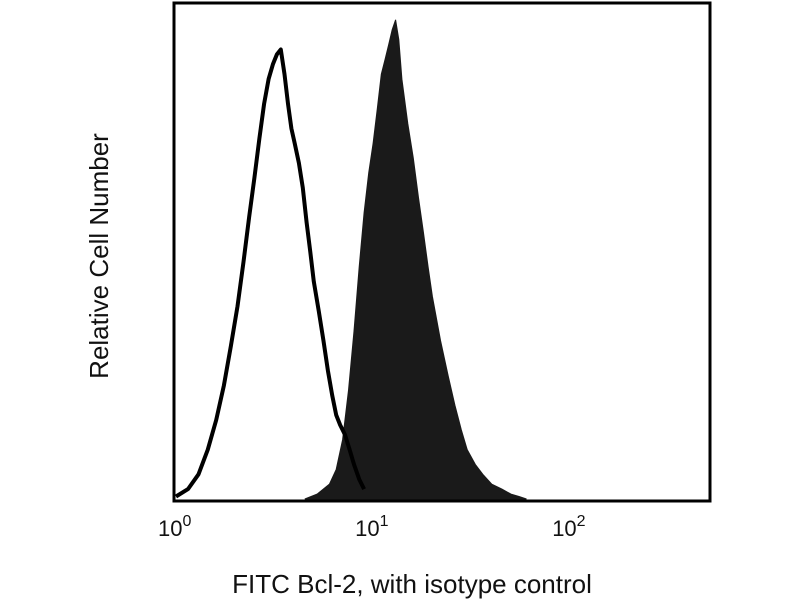  I want to click on y-axis-title: Relative Cell Number, so click(99, 256).